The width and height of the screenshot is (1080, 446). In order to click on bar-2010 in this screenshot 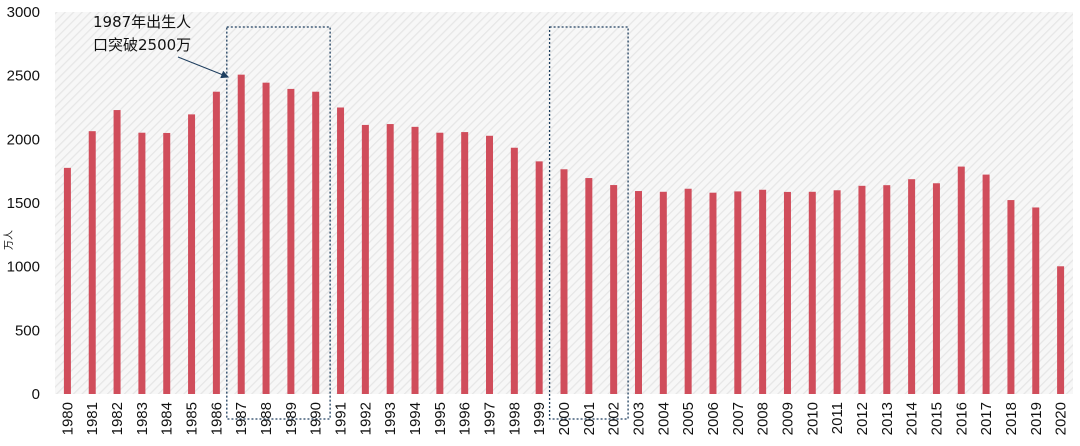, I will do `click(812, 292)`.